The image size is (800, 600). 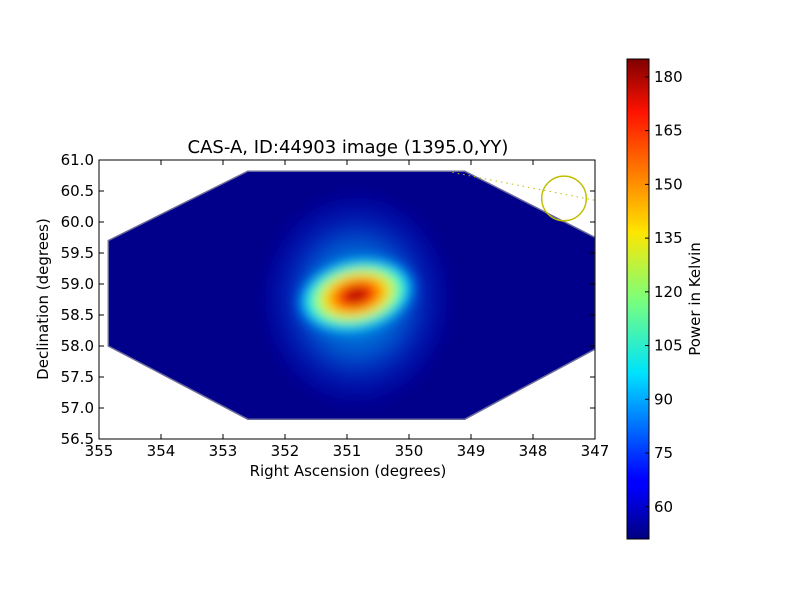 I want to click on colorbar-tick-label: 150, so click(x=668, y=184).